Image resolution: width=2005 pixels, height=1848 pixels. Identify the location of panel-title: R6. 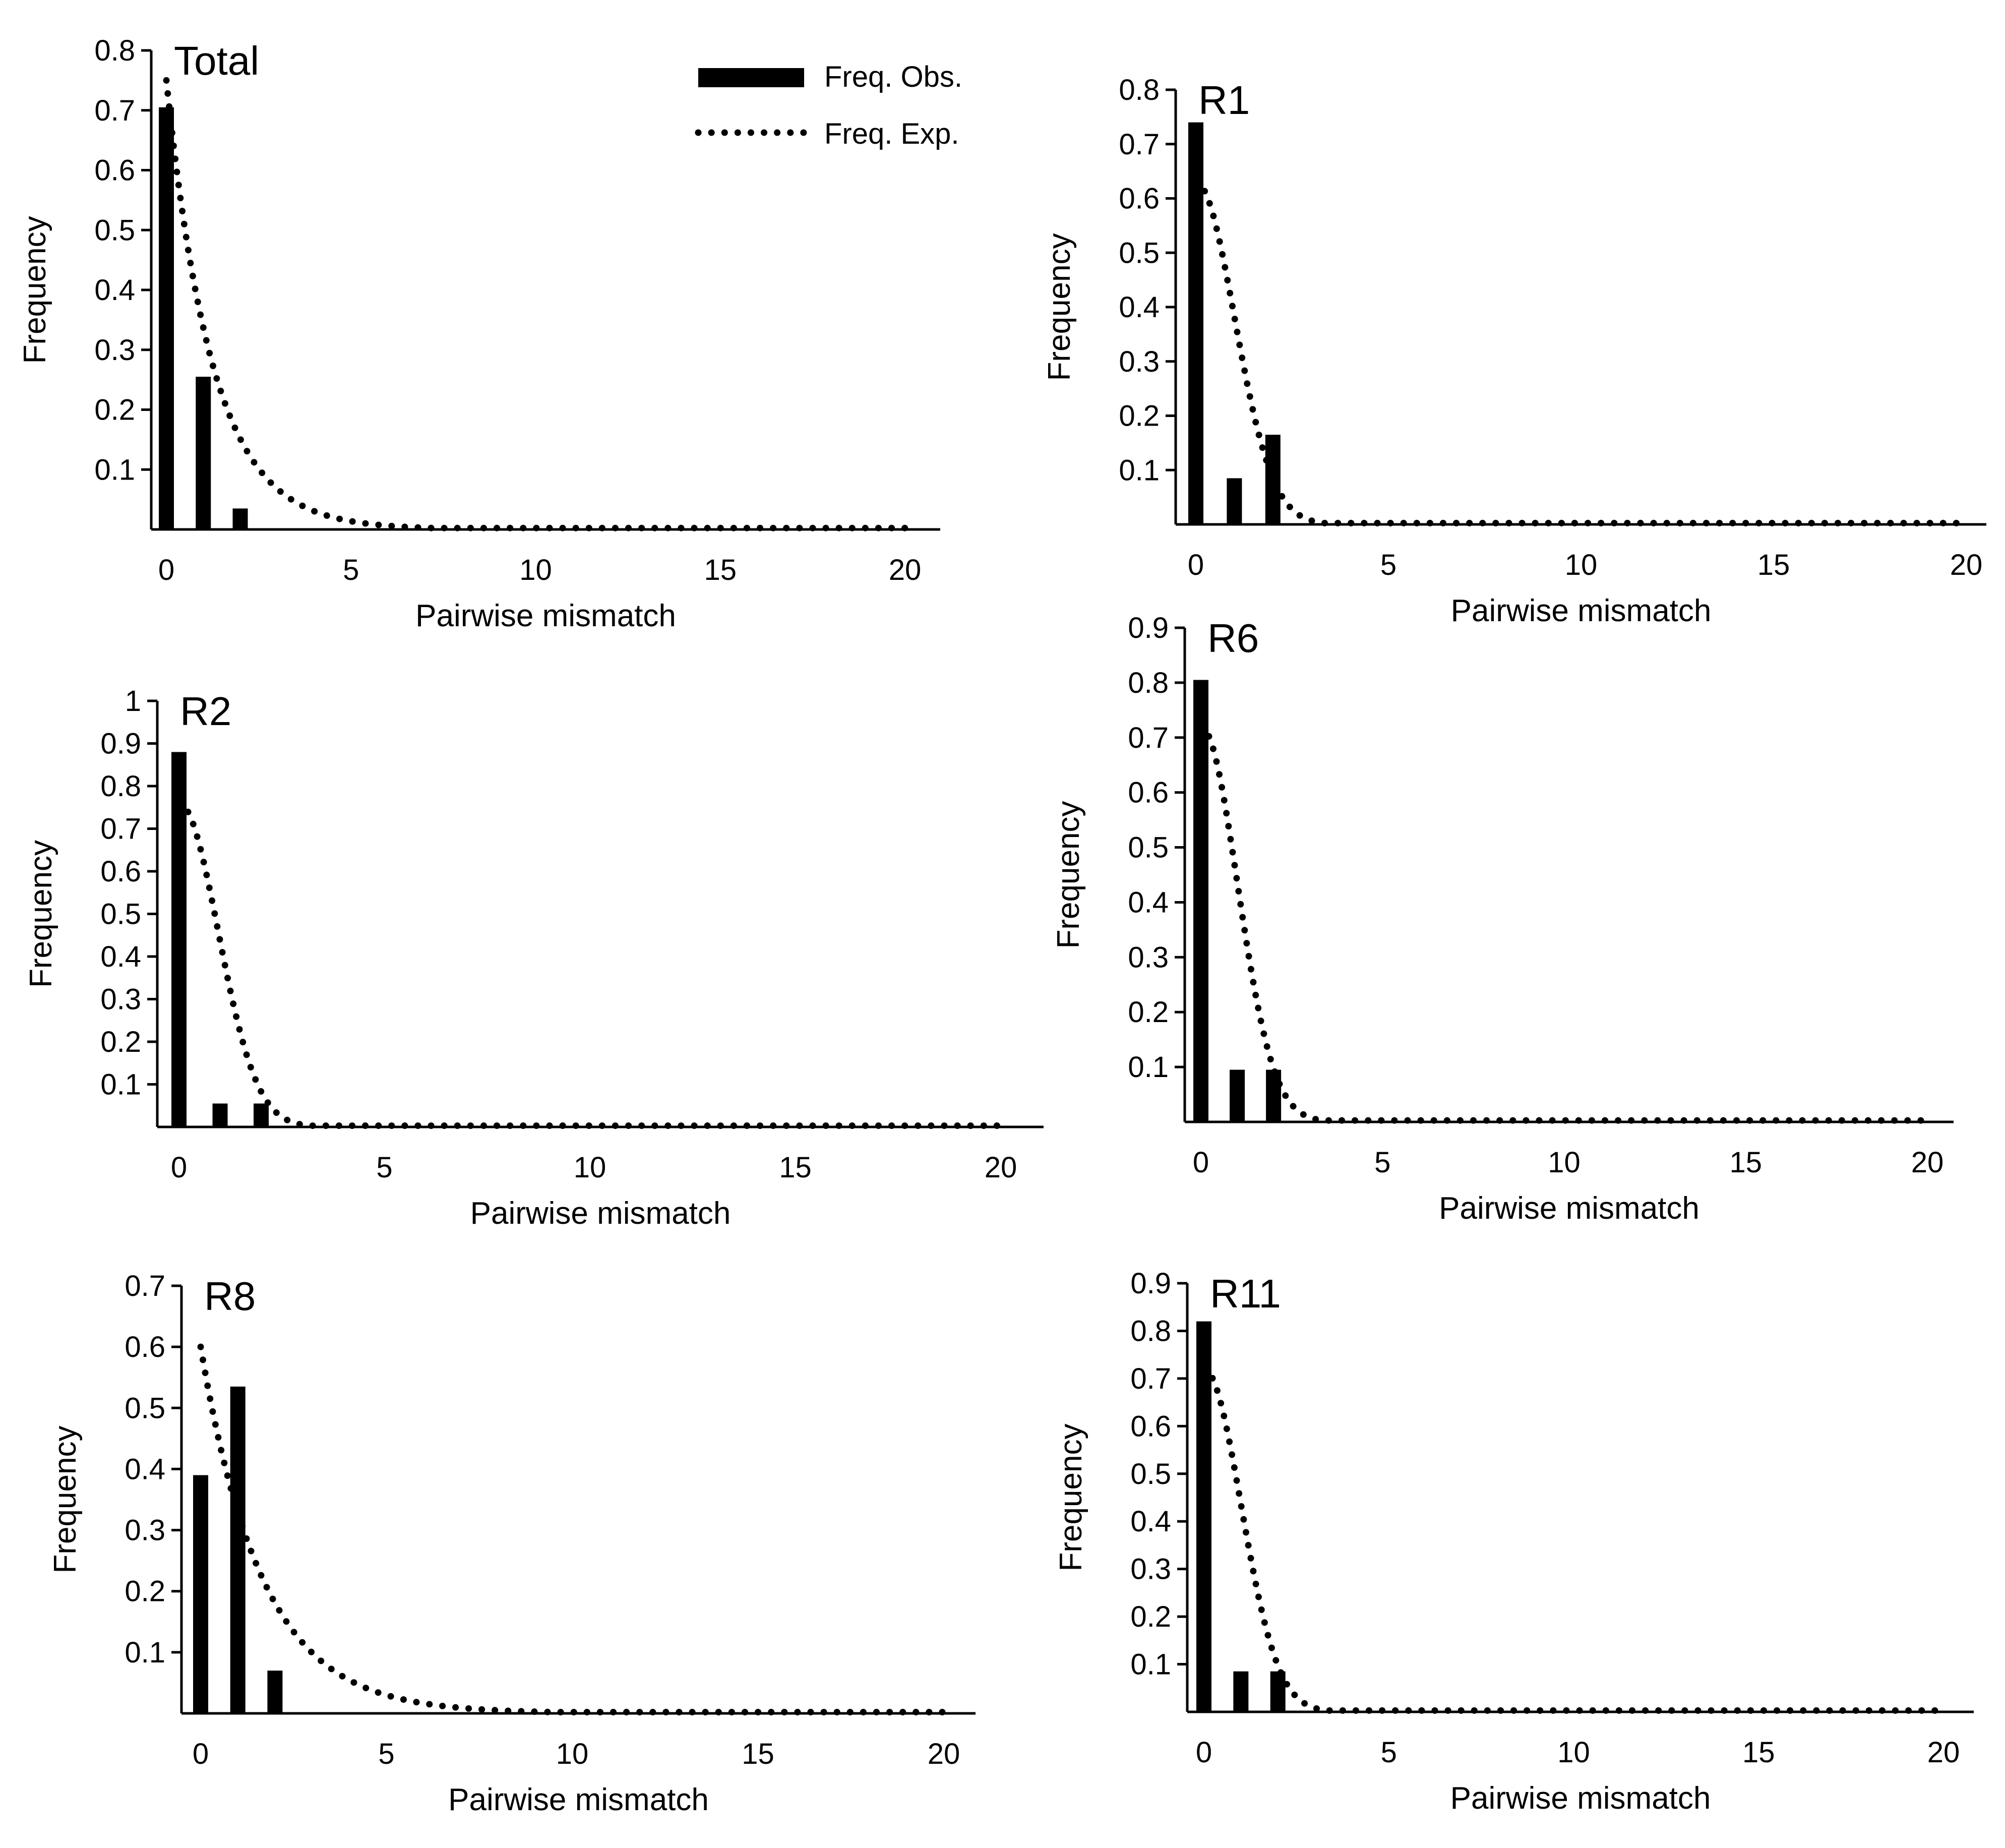
(1233, 639).